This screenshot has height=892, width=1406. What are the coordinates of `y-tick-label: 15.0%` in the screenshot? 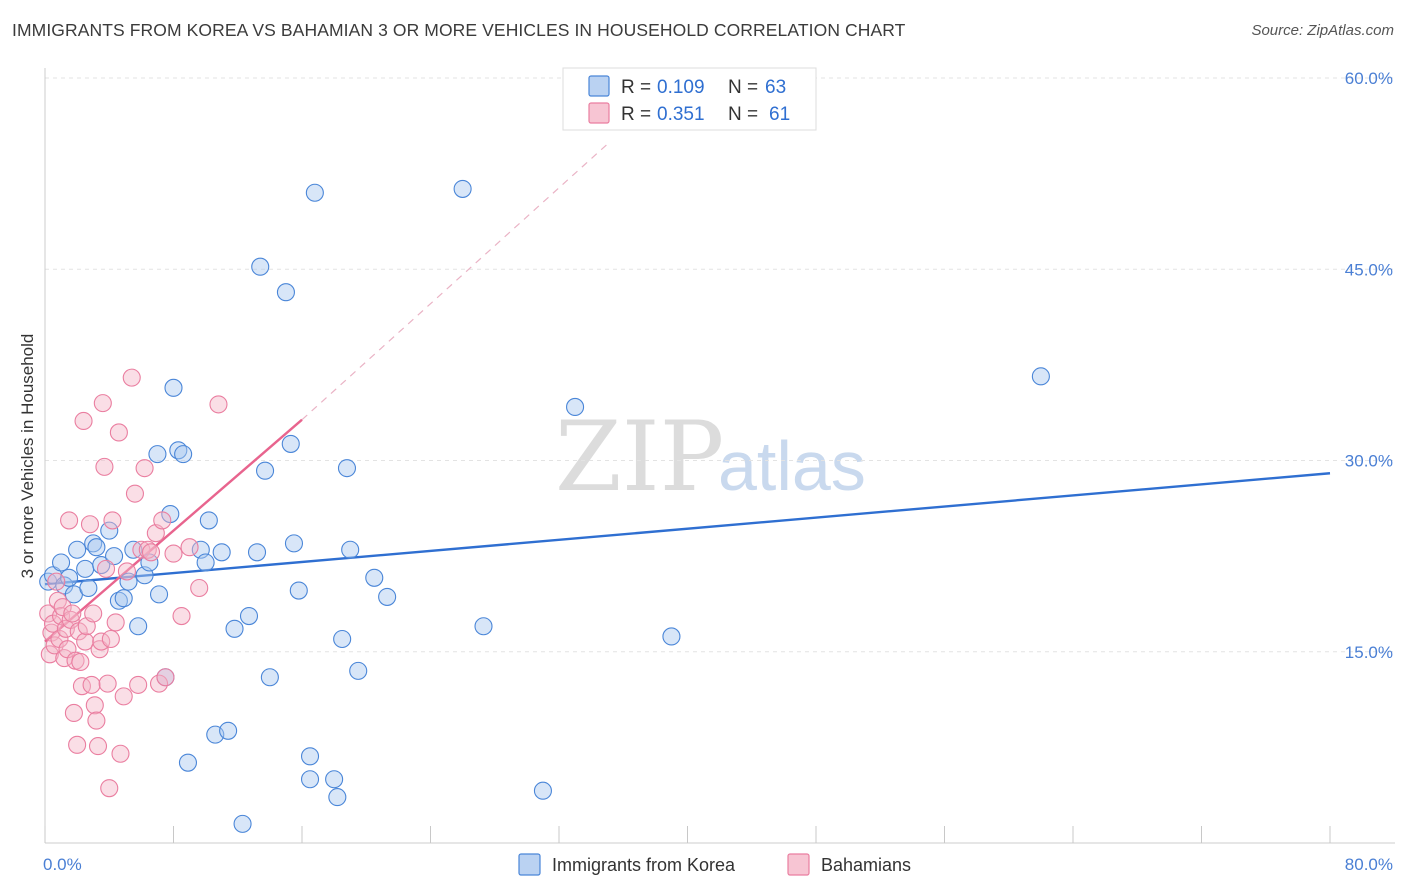 It's located at (1369, 652).